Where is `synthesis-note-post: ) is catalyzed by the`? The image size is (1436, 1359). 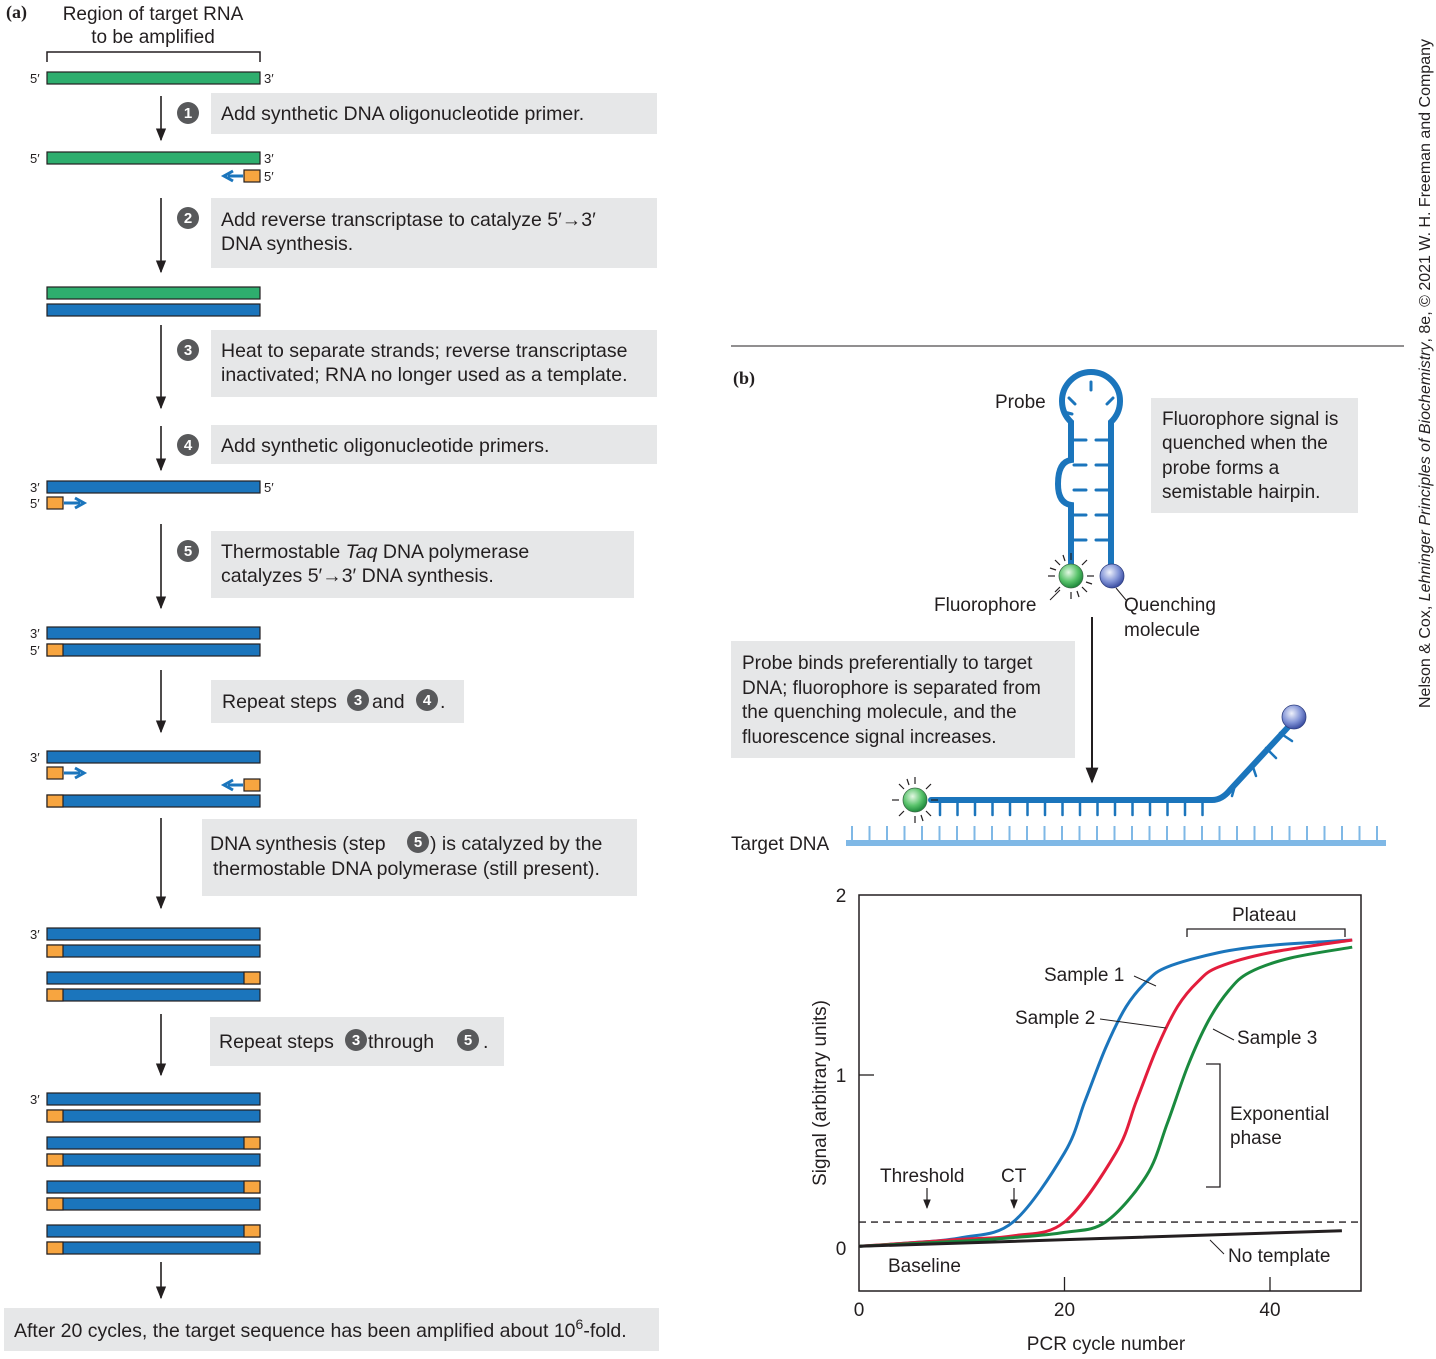 synthesis-note-post: ) is catalyzed by the is located at coordinates (516, 844).